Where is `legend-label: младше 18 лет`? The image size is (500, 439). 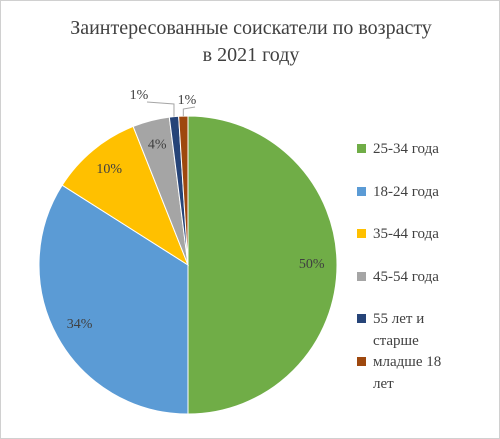
legend-label: младше 18 лет is located at coordinates (407, 373).